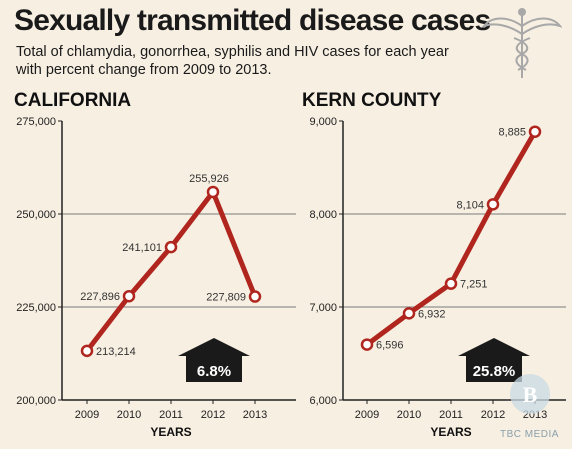 Image resolution: width=572 pixels, height=449 pixels. What do you see at coordinates (100, 297) in the screenshot?
I see `data-label: 227,896` at bounding box center [100, 297].